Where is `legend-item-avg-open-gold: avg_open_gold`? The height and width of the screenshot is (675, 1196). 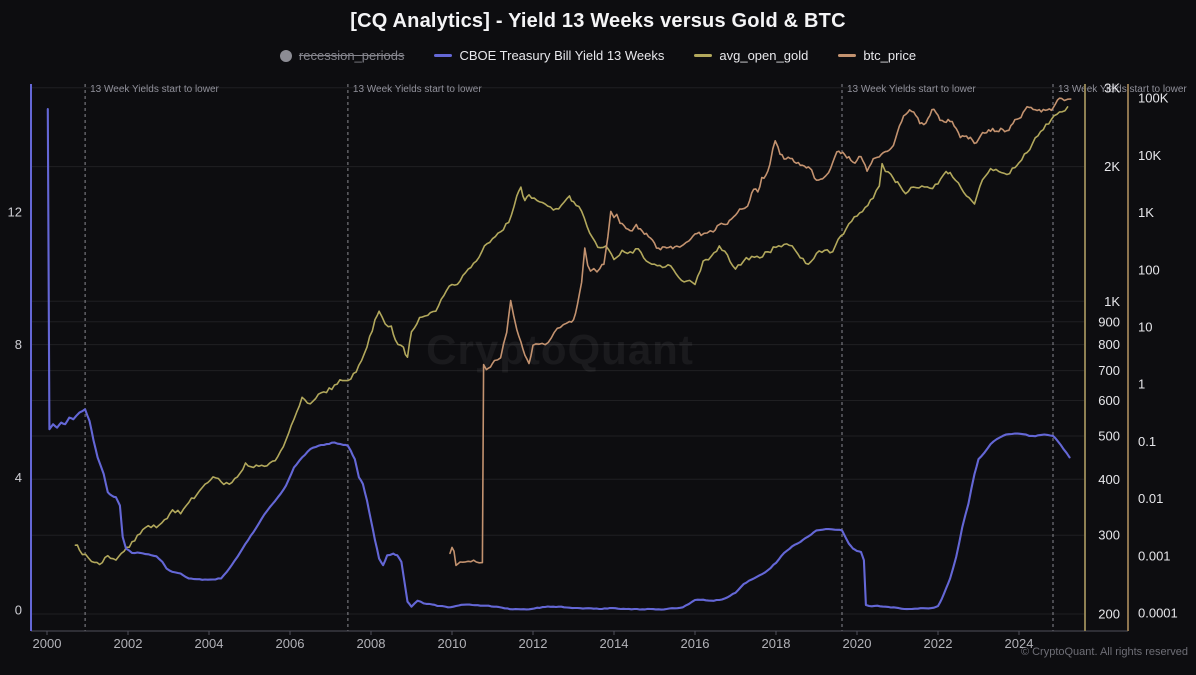 legend-item-avg-open-gold: avg_open_gold is located at coordinates (751, 55).